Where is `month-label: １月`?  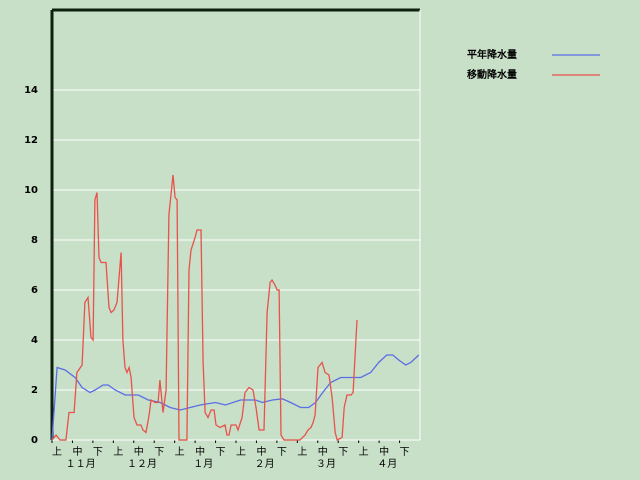 month-label: １月 is located at coordinates (203, 464).